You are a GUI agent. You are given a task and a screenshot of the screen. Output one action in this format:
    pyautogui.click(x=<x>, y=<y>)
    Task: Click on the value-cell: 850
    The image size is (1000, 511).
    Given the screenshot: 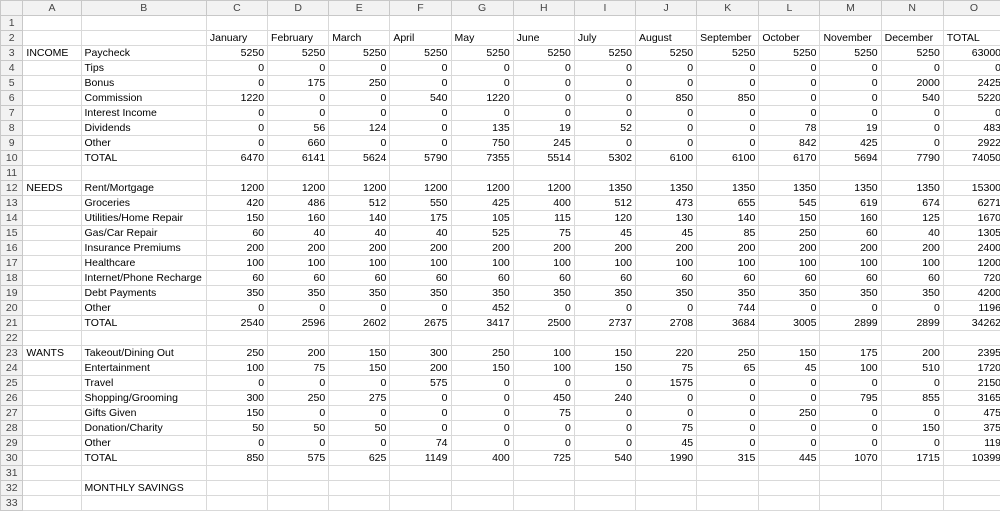 What is the action you would take?
    pyautogui.click(x=728, y=98)
    